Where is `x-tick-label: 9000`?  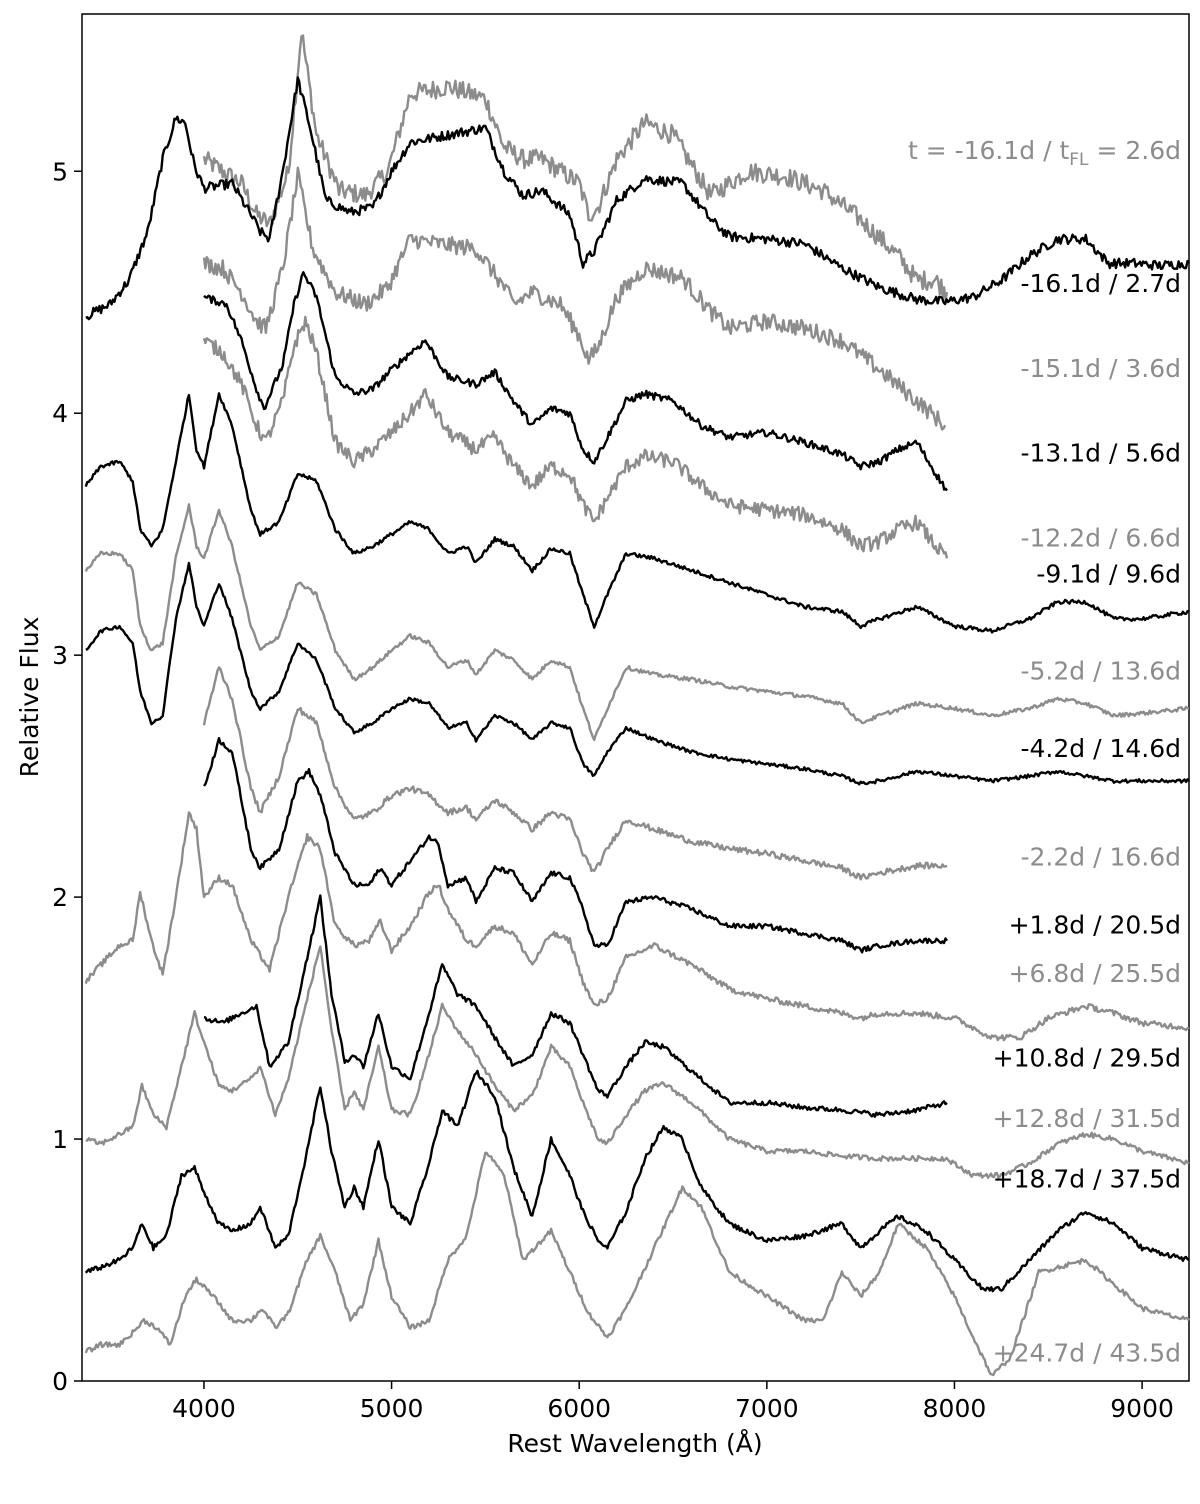 x-tick-label: 9000 is located at coordinates (1142, 1408).